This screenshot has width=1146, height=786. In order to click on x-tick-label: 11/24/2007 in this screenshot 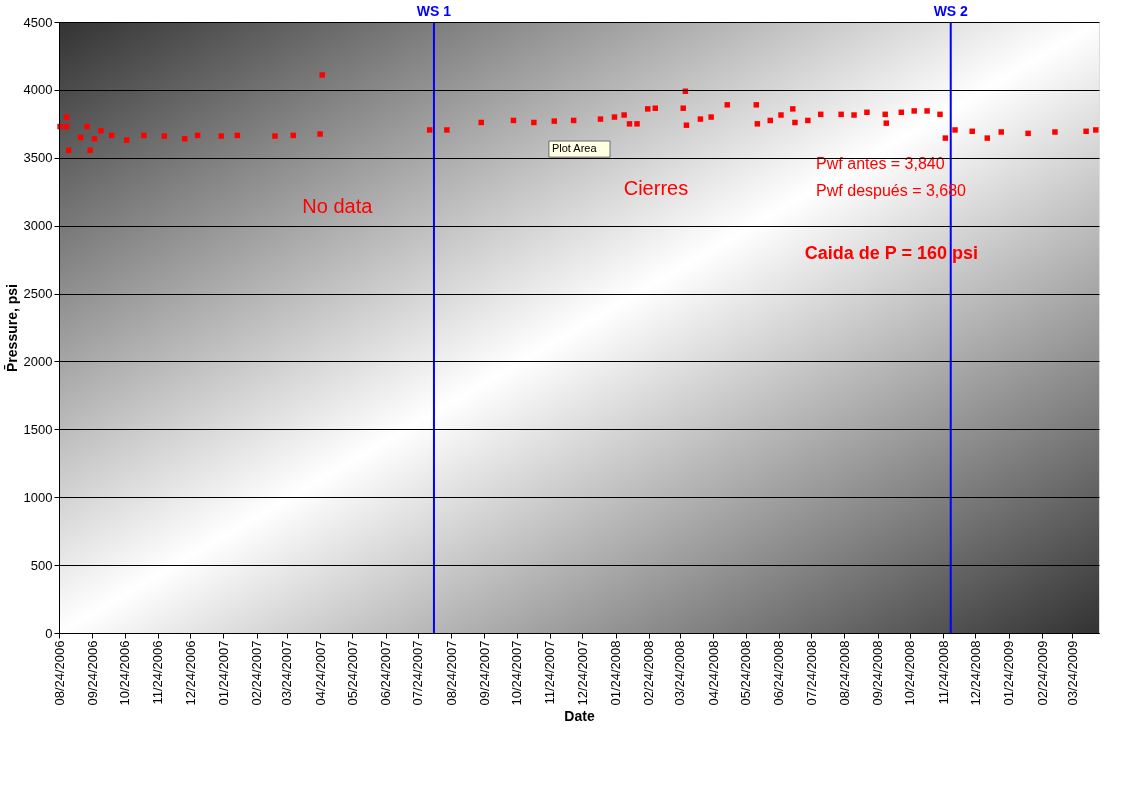, I will do `click(550, 672)`.